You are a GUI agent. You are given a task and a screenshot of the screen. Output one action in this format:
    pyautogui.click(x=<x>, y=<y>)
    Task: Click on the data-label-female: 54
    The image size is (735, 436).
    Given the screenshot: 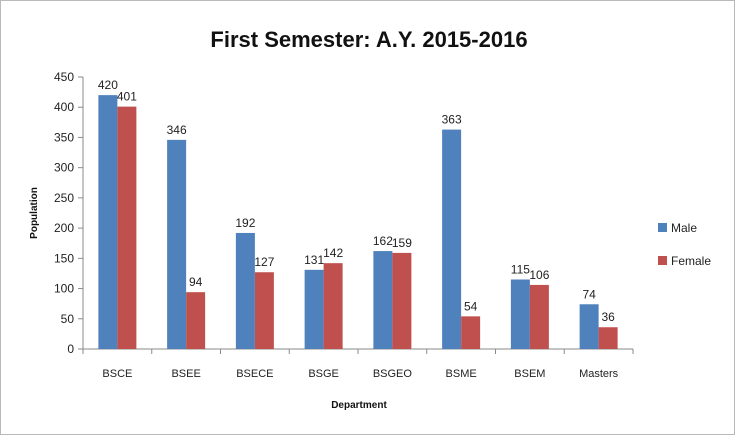 What is the action you would take?
    pyautogui.click(x=471, y=306)
    